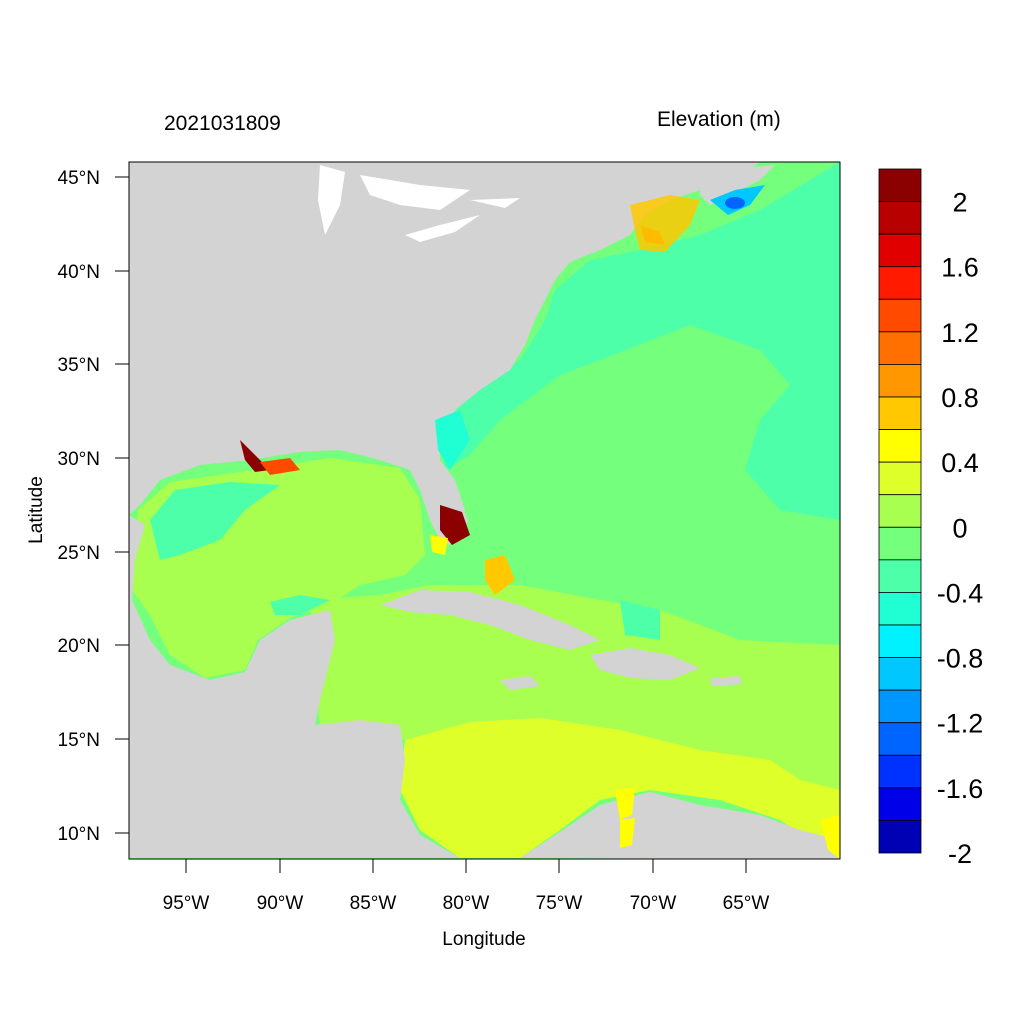  What do you see at coordinates (735, 203) in the screenshot?
I see `nova-scotia-low-core` at bounding box center [735, 203].